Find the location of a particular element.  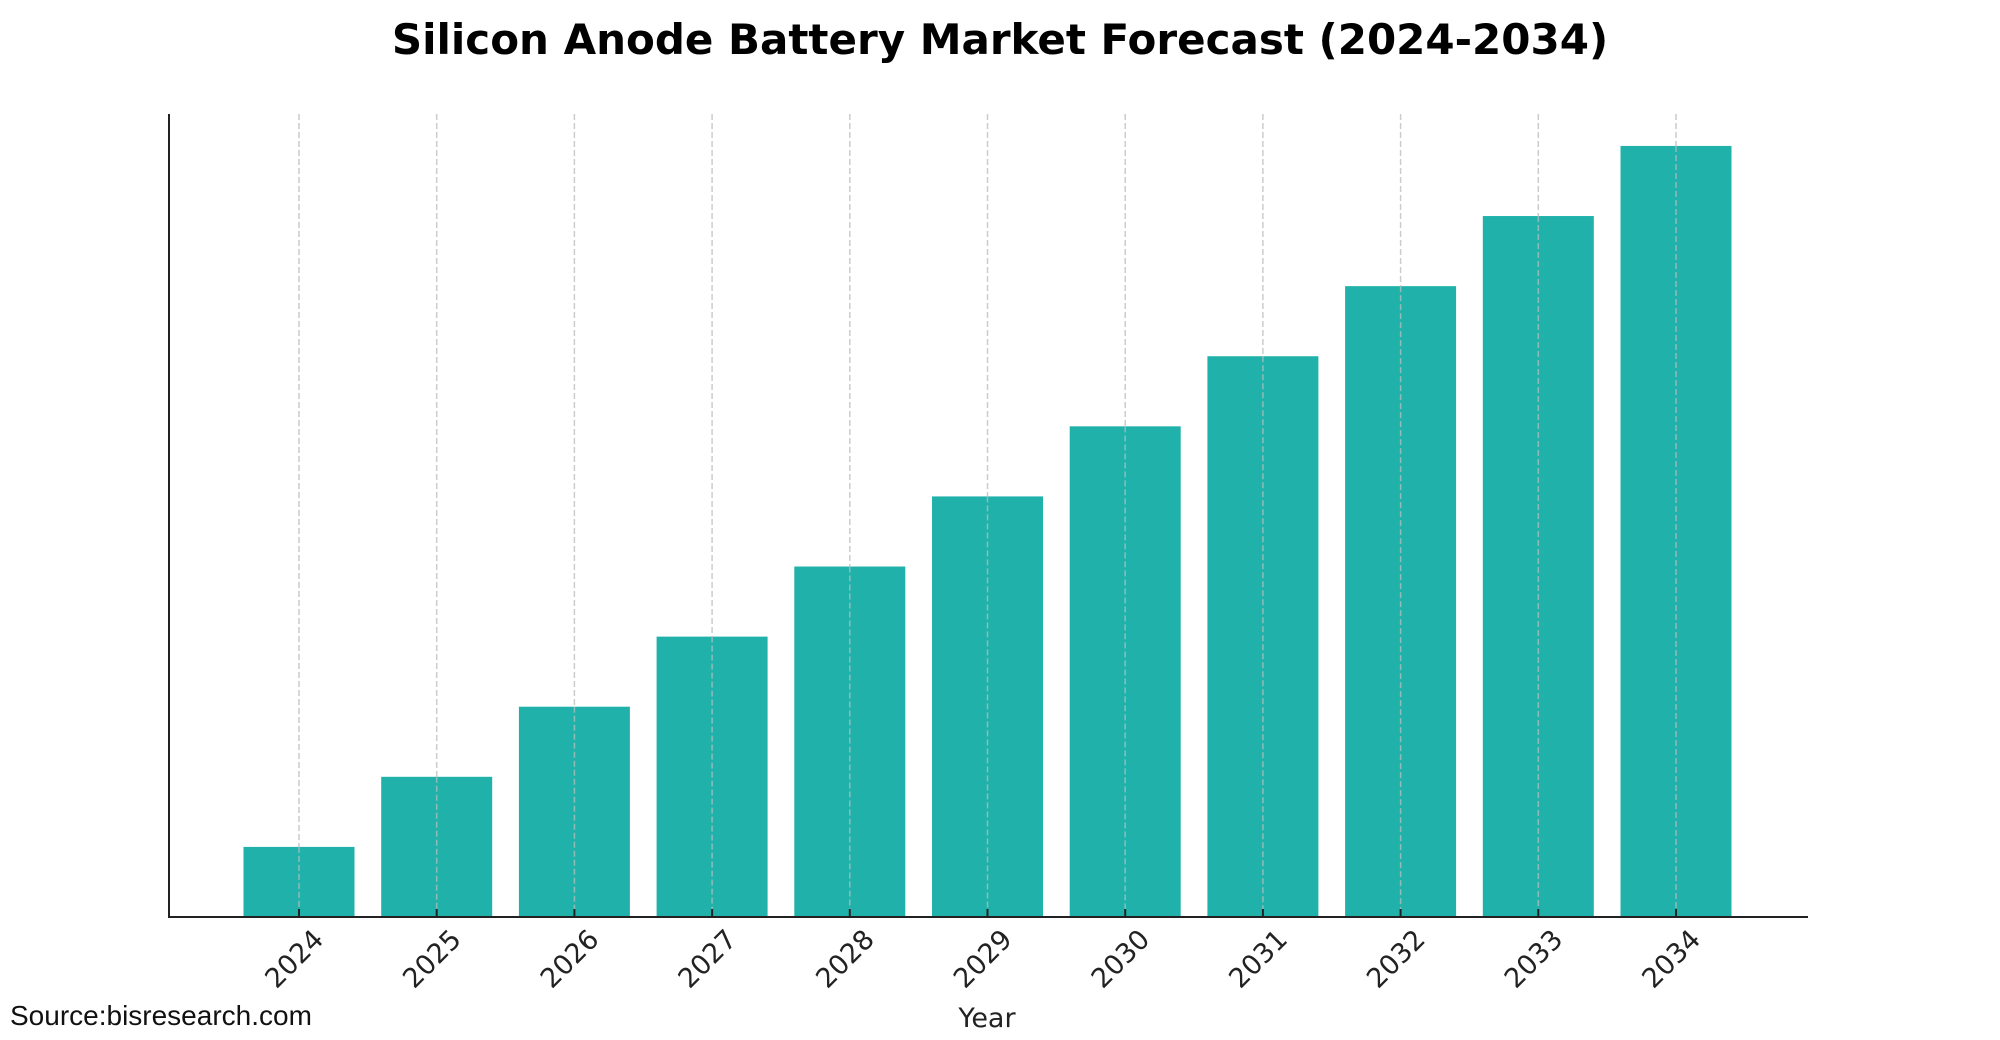

tick-label-2034: 2034 is located at coordinates (1671, 959).